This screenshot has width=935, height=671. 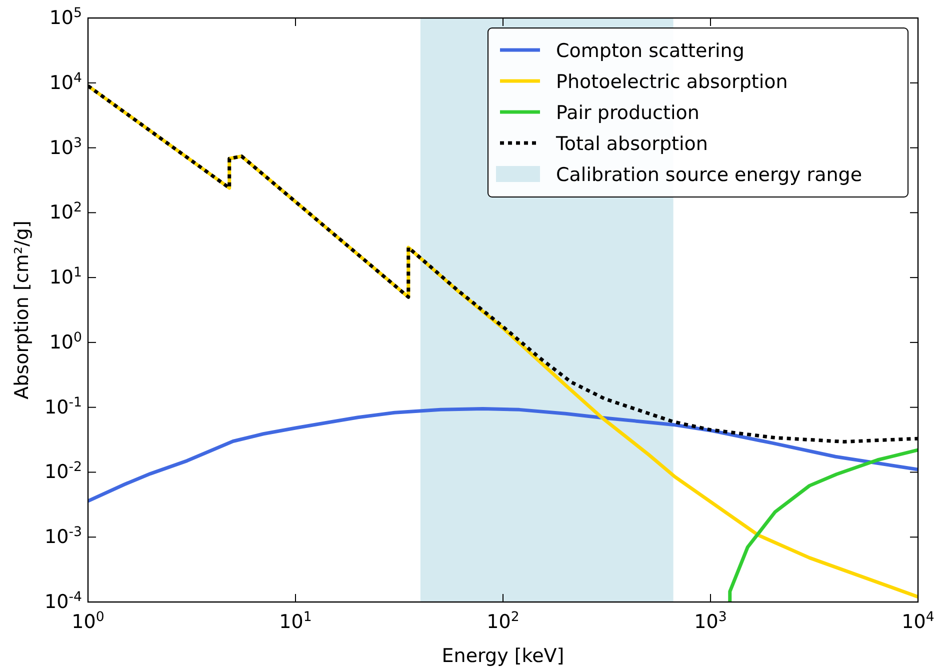 What do you see at coordinates (672, 82) in the screenshot?
I see `legend-label: Photoelectric absorption` at bounding box center [672, 82].